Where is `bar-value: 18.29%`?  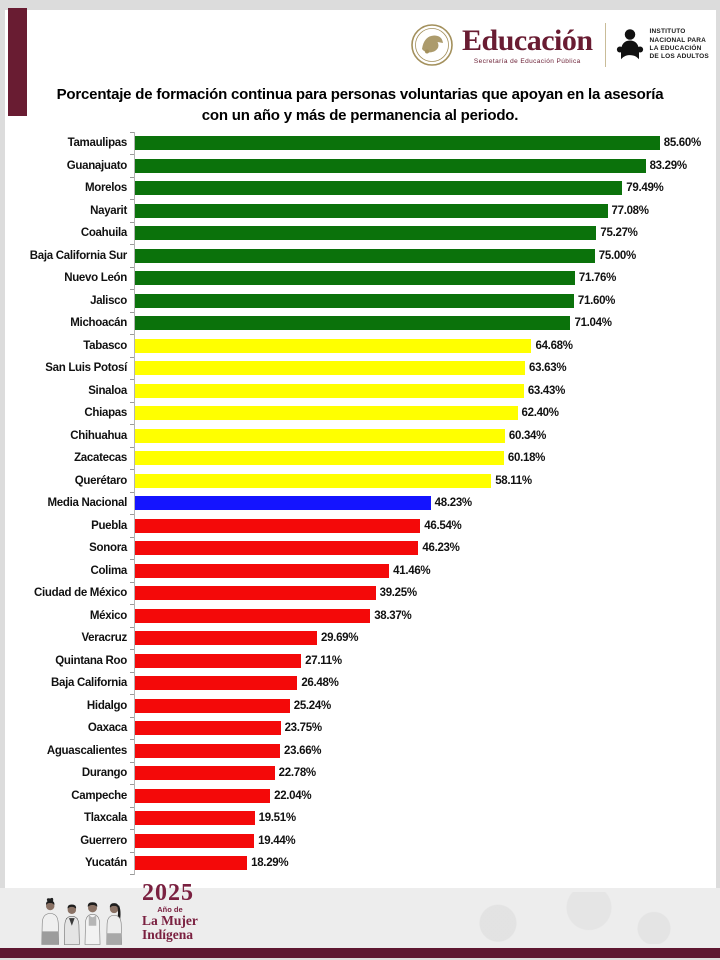 bar-value: 18.29% is located at coordinates (270, 863).